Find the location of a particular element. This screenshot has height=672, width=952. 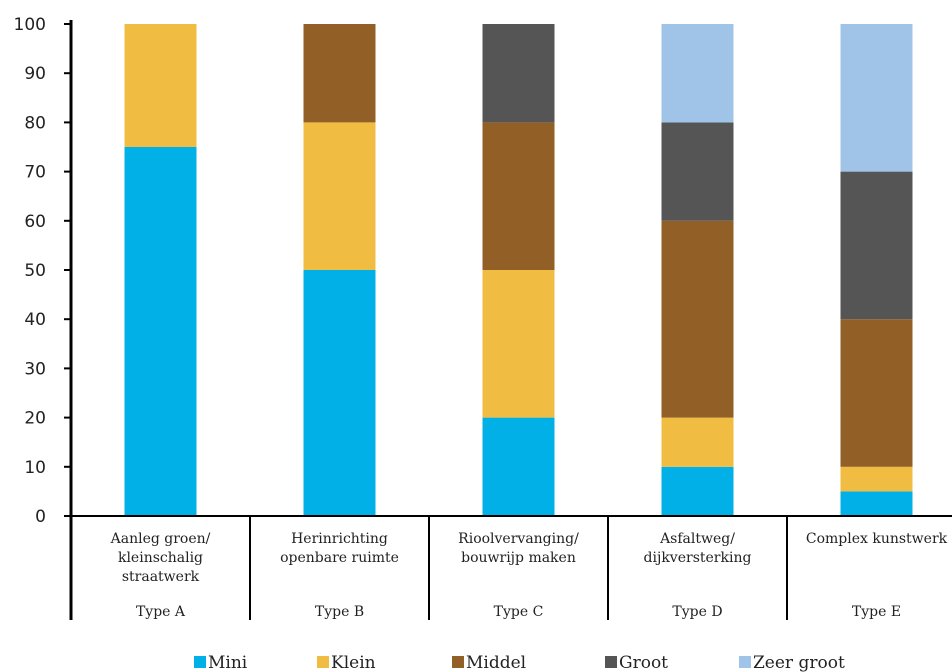

legend-label-mini: Mini is located at coordinates (228, 662).